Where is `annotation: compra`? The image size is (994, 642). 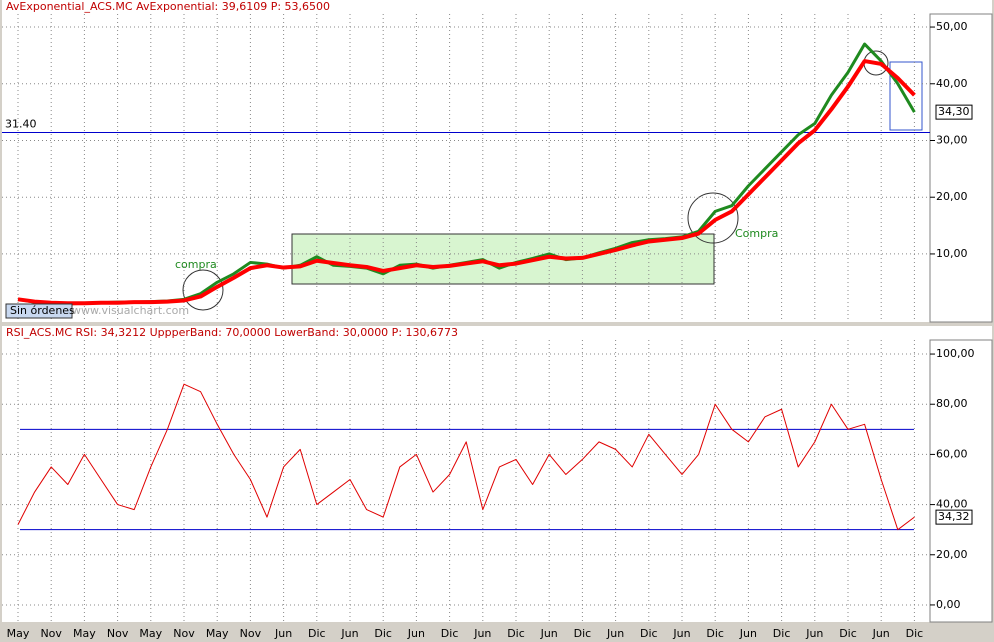 annotation: compra is located at coordinates (196, 264).